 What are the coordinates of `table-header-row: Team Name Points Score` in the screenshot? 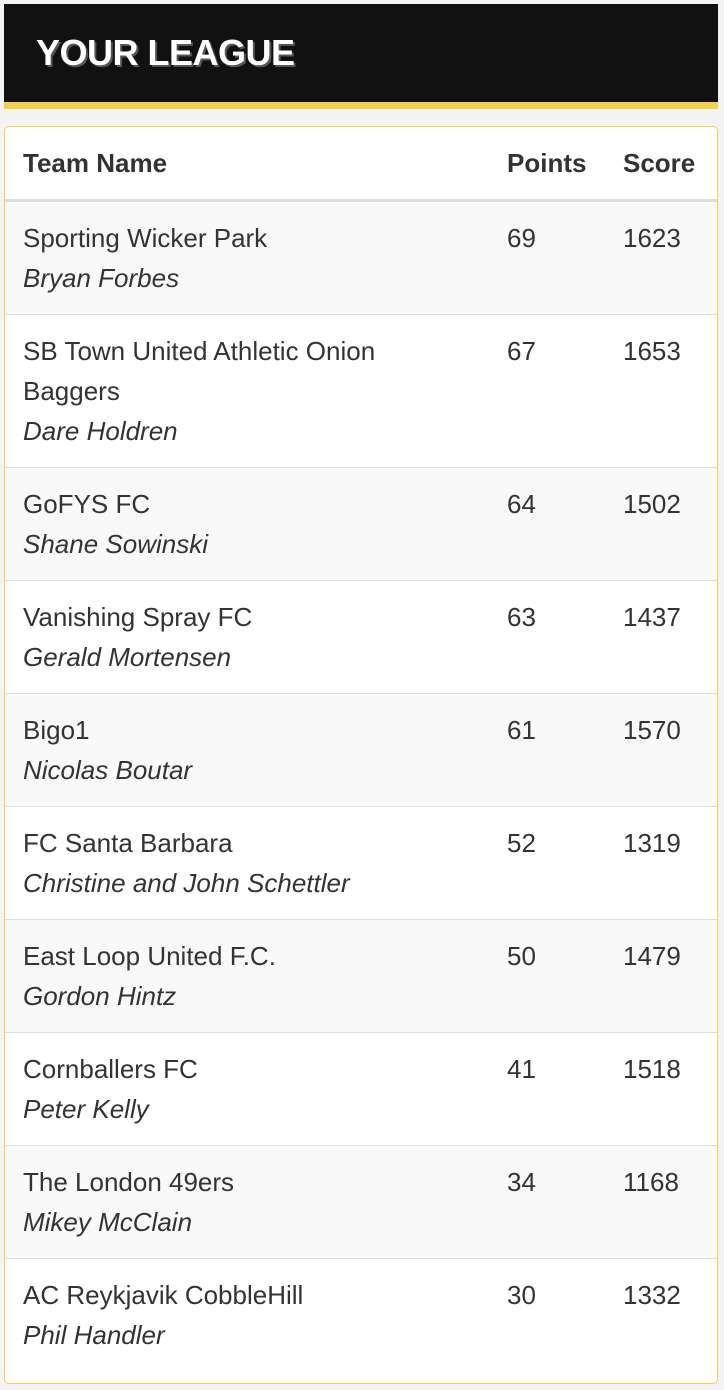 It's located at (361, 164).